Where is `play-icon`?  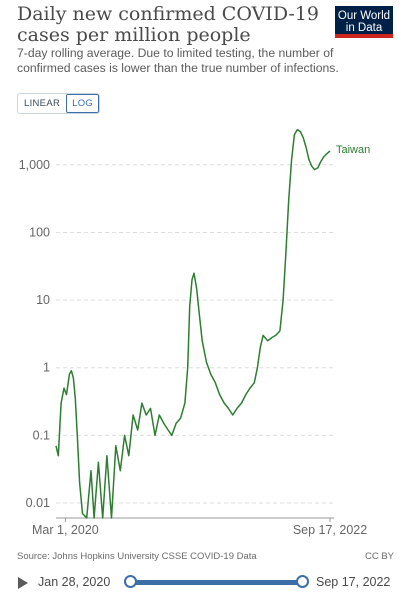
play-icon is located at coordinates (23, 583).